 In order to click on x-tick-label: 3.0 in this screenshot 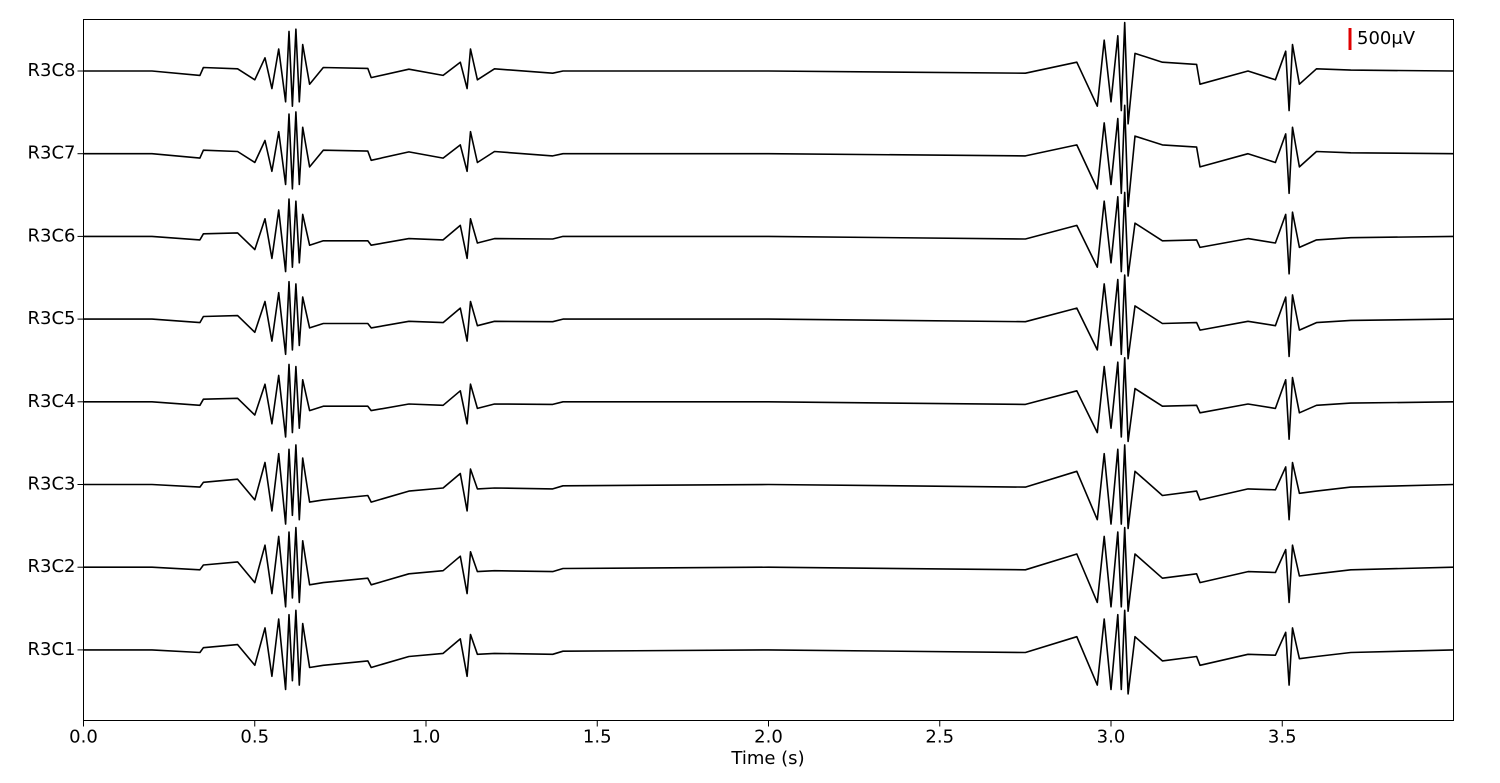, I will do `click(1111, 737)`.